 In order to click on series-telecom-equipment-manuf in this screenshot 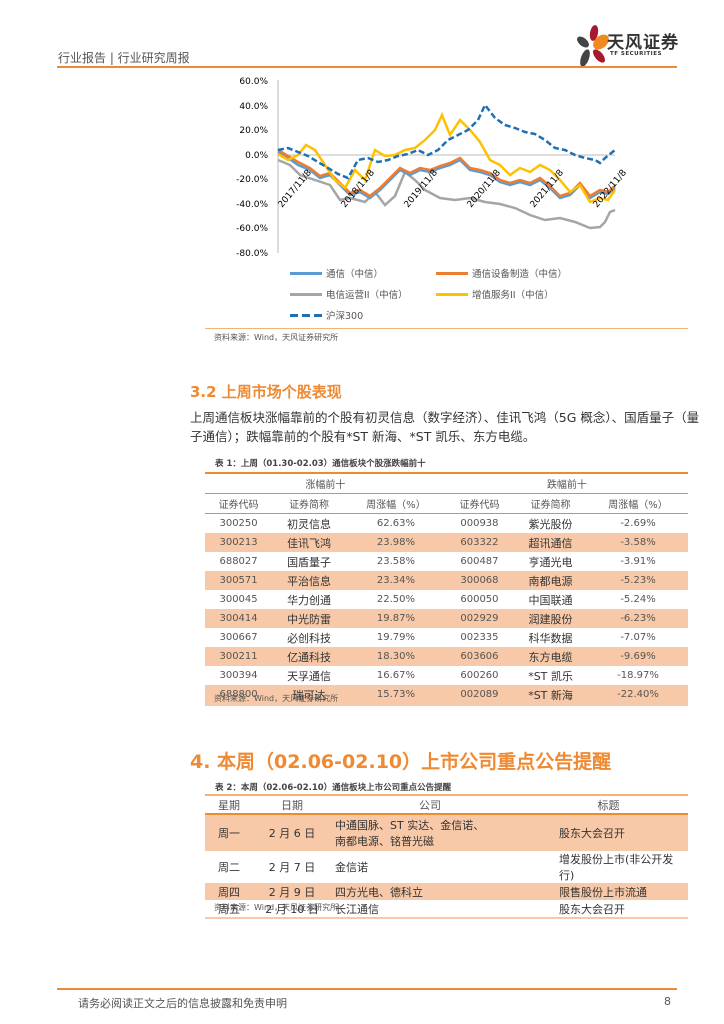, I will do `click(446, 173)`.